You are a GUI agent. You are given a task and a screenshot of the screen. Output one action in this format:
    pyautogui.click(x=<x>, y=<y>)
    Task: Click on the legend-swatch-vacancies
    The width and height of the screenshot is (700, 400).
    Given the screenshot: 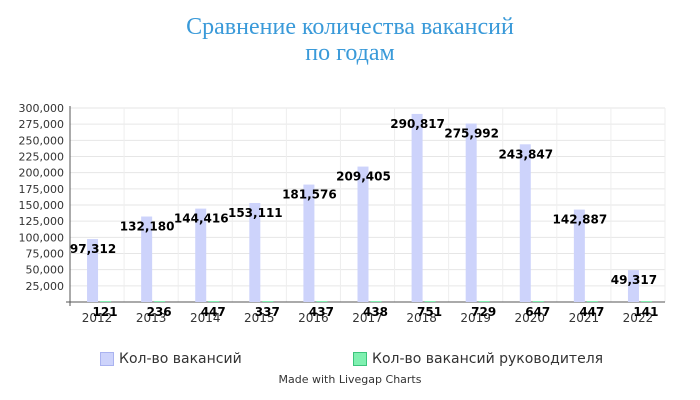 What is the action you would take?
    pyautogui.click(x=107, y=359)
    